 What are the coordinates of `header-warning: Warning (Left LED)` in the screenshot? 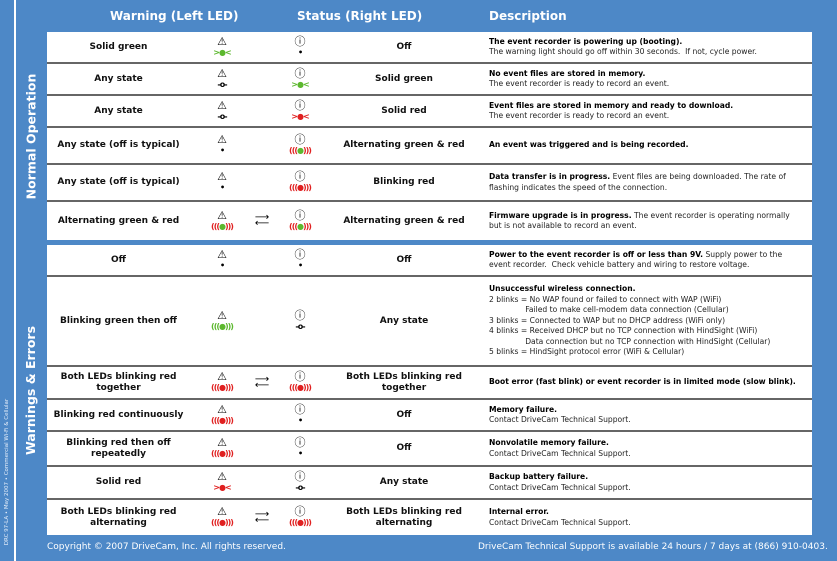 It's located at (174, 16).